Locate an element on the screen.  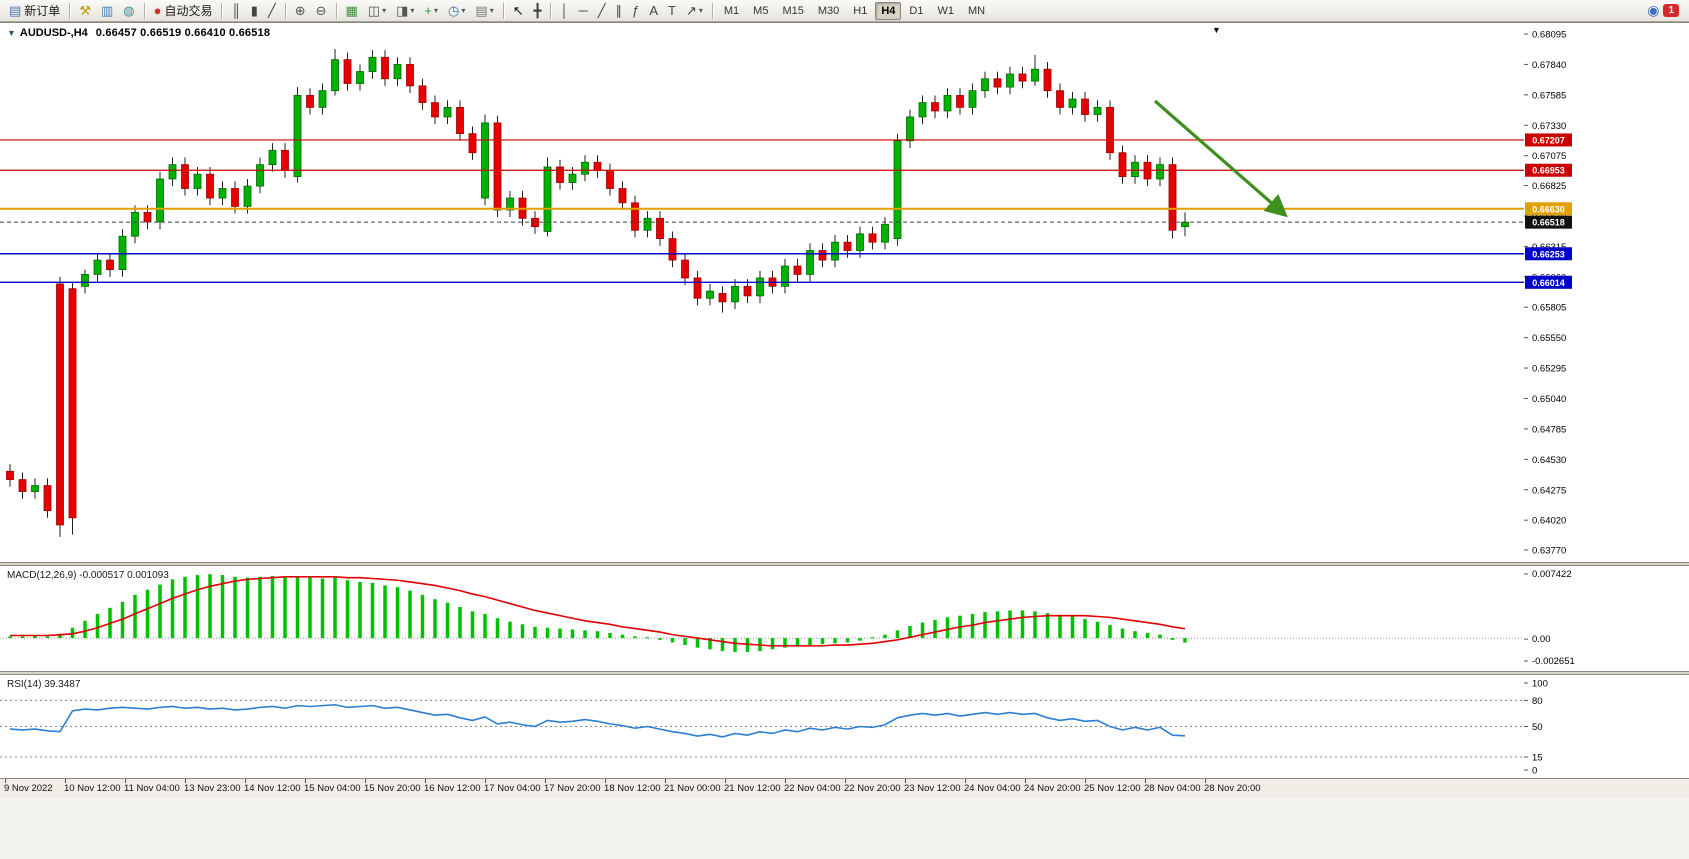
timeframe-H4: H4 is located at coordinates (888, 10).